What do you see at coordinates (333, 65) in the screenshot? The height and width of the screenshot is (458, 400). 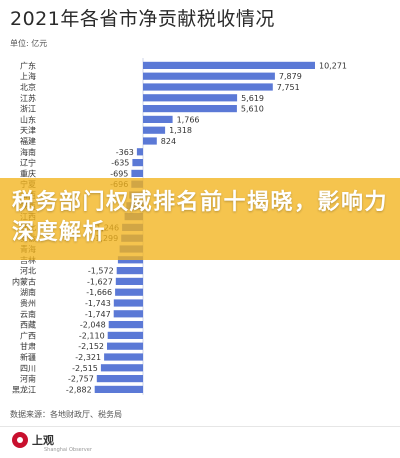 I see `value-label: 10,271` at bounding box center [333, 65].